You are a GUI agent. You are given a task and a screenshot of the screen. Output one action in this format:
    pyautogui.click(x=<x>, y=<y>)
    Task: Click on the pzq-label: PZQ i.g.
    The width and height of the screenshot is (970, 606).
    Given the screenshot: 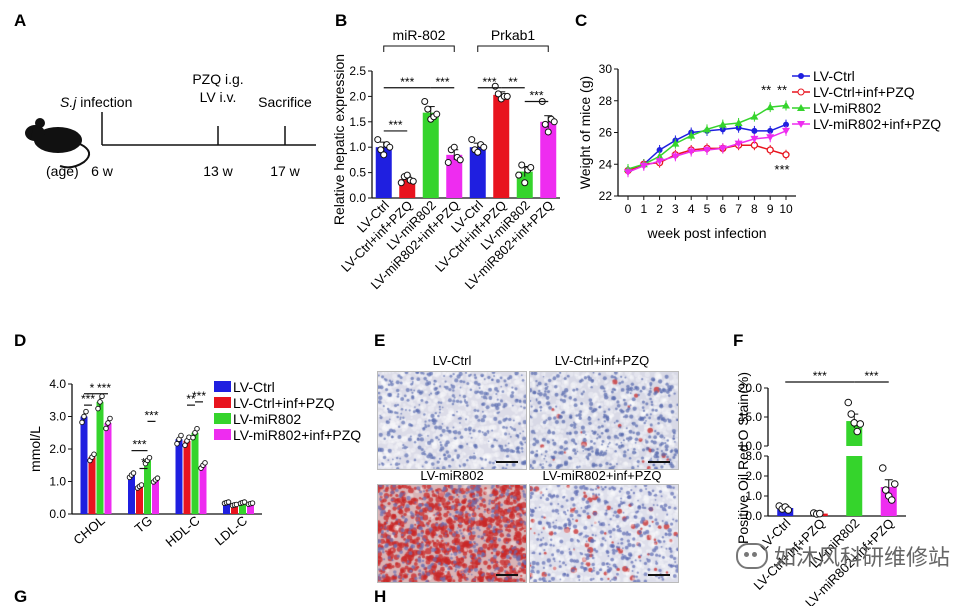 What is the action you would take?
    pyautogui.click(x=217, y=79)
    